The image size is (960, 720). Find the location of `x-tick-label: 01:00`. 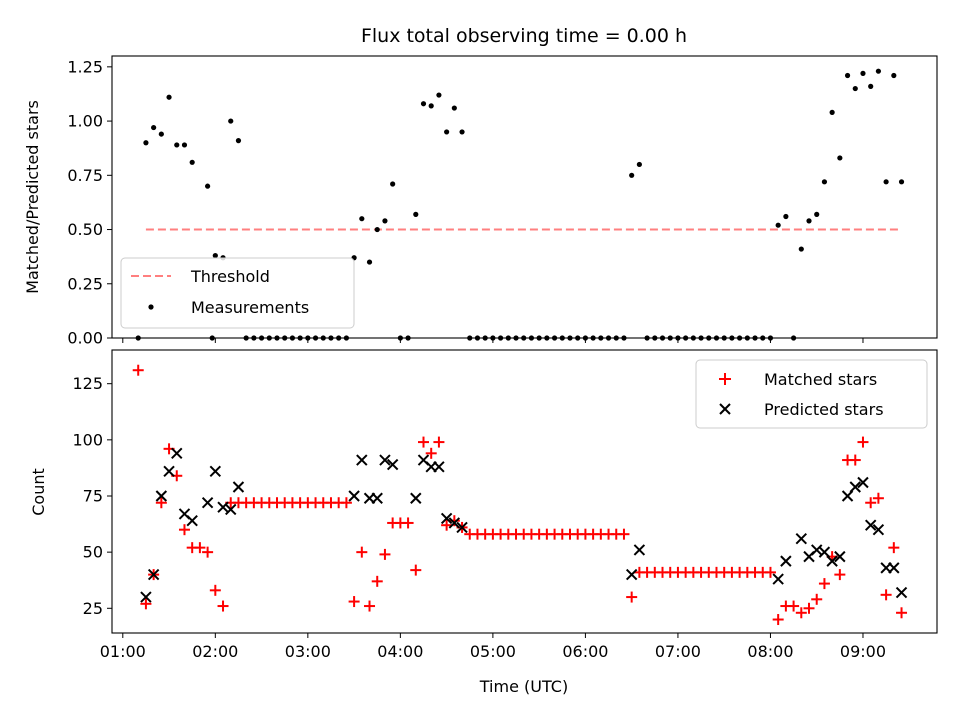

x-tick-label: 01:00 is located at coordinates (123, 651).